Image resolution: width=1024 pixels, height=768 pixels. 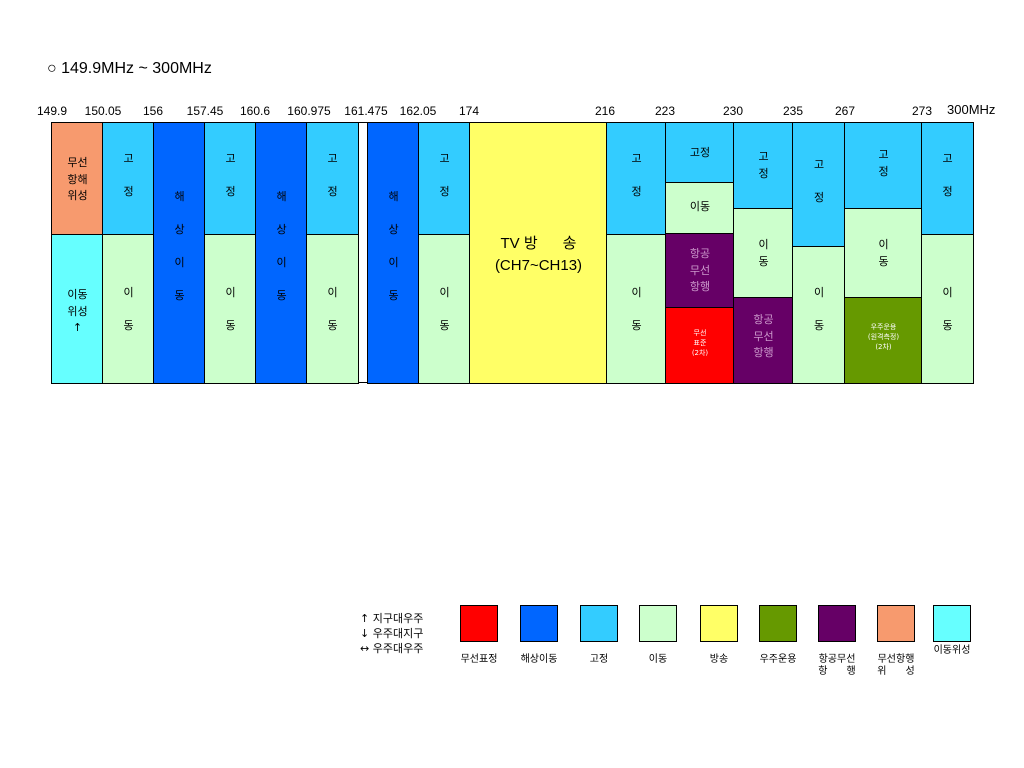 I want to click on band-fixed: 고정, so click(x=700, y=153).